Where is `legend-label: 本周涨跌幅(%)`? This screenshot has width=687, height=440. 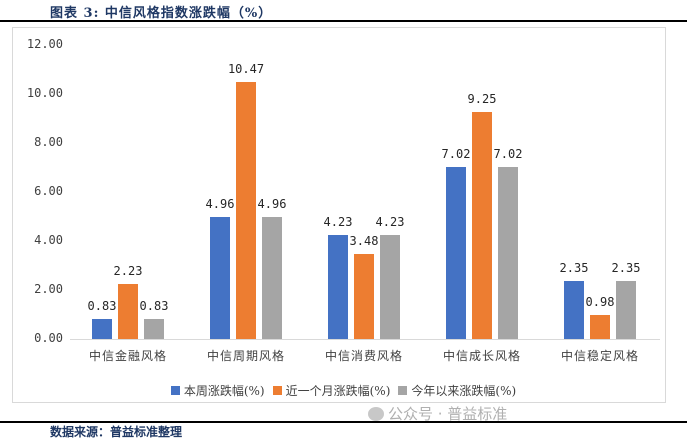
legend-label: 本周涨跌幅(%) is located at coordinates (224, 391).